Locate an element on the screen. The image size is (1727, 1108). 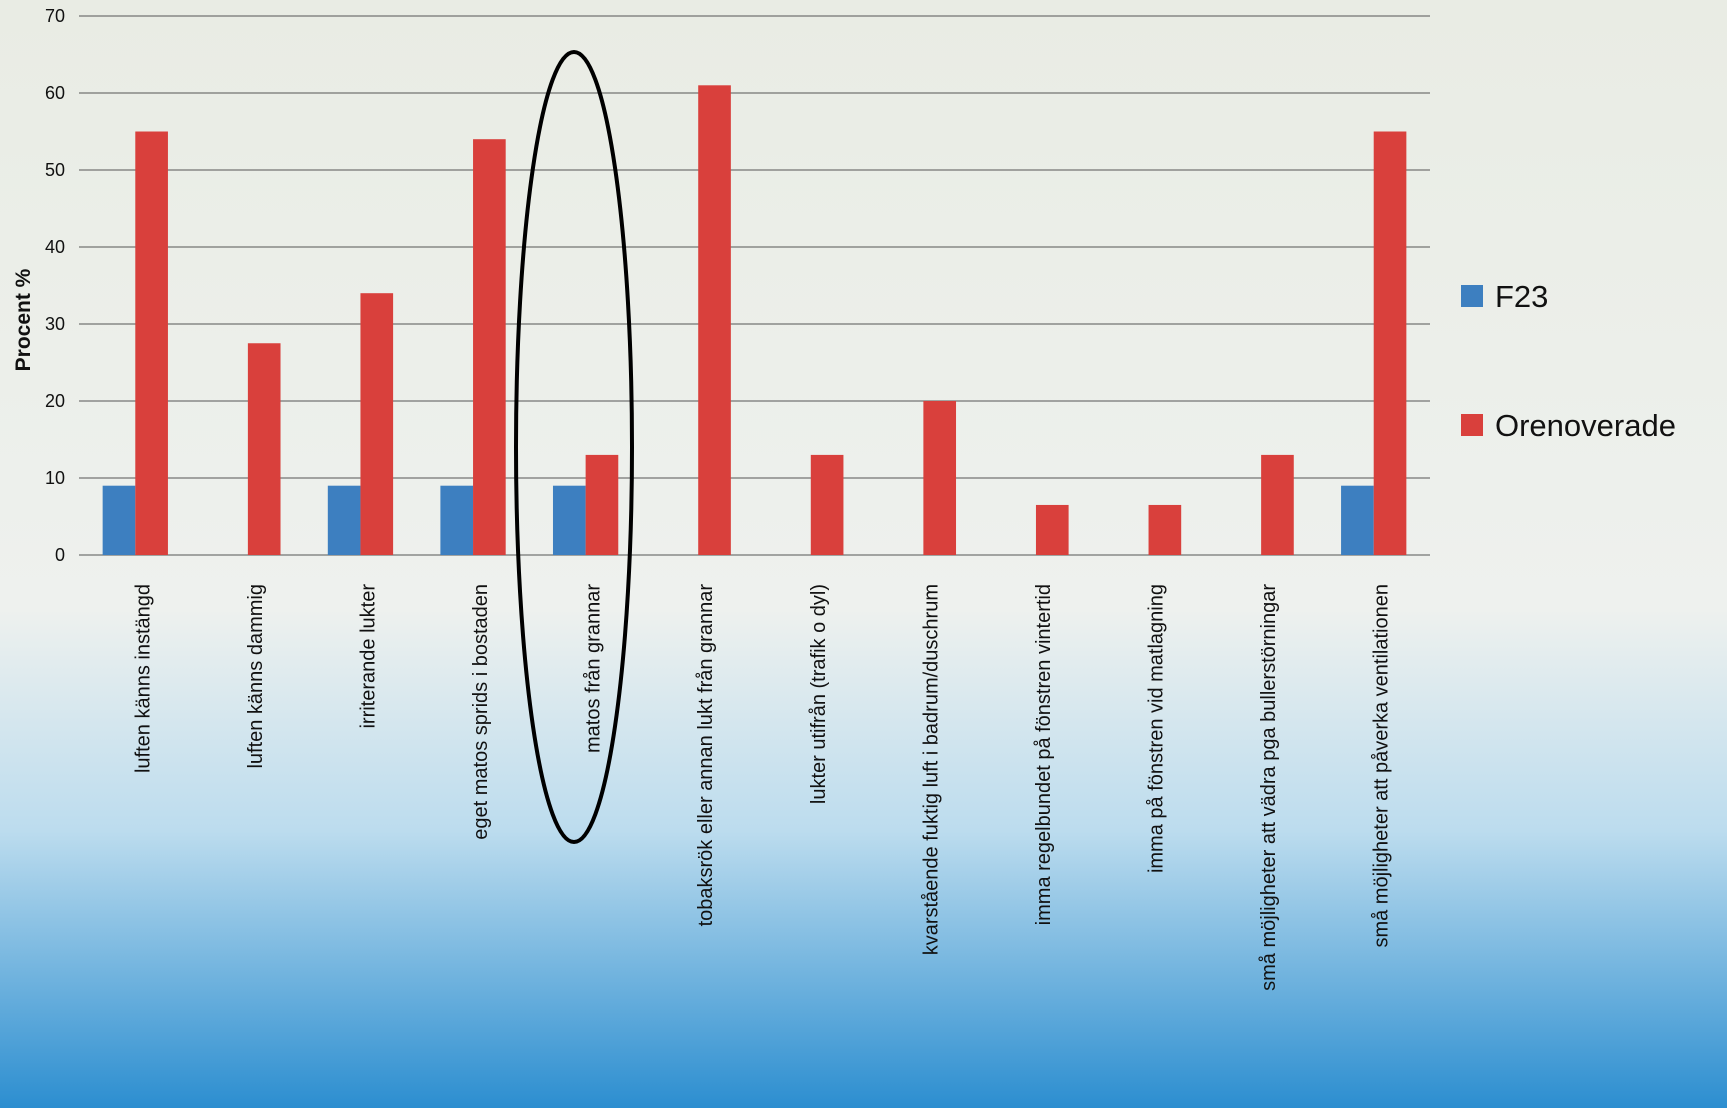
x-tick-label: matos från grannar is located at coordinates (594, 668).